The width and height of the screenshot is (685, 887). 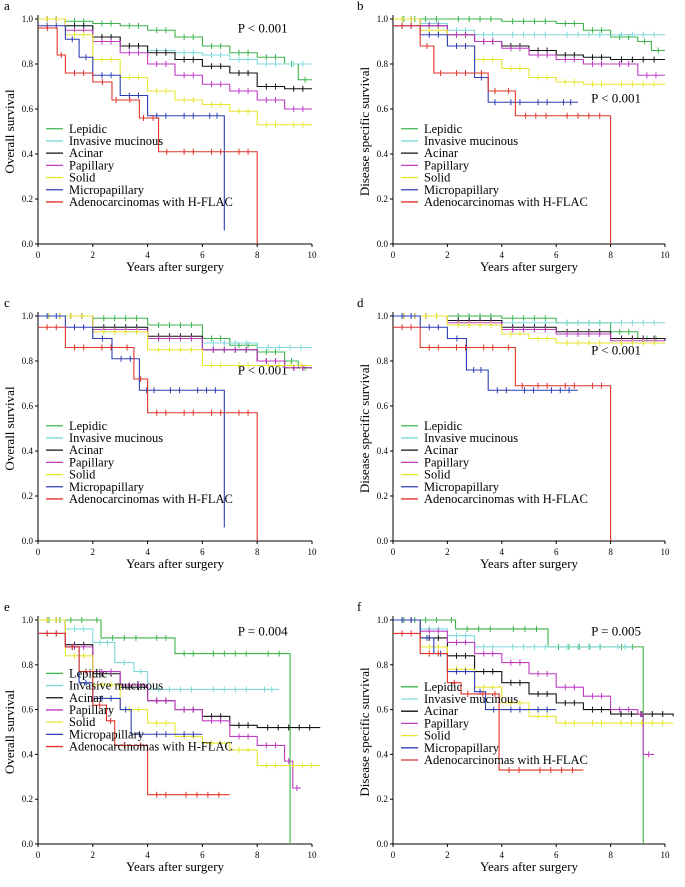 What do you see at coordinates (441, 153) in the screenshot?
I see `panel-b-legend-label: Acinar` at bounding box center [441, 153].